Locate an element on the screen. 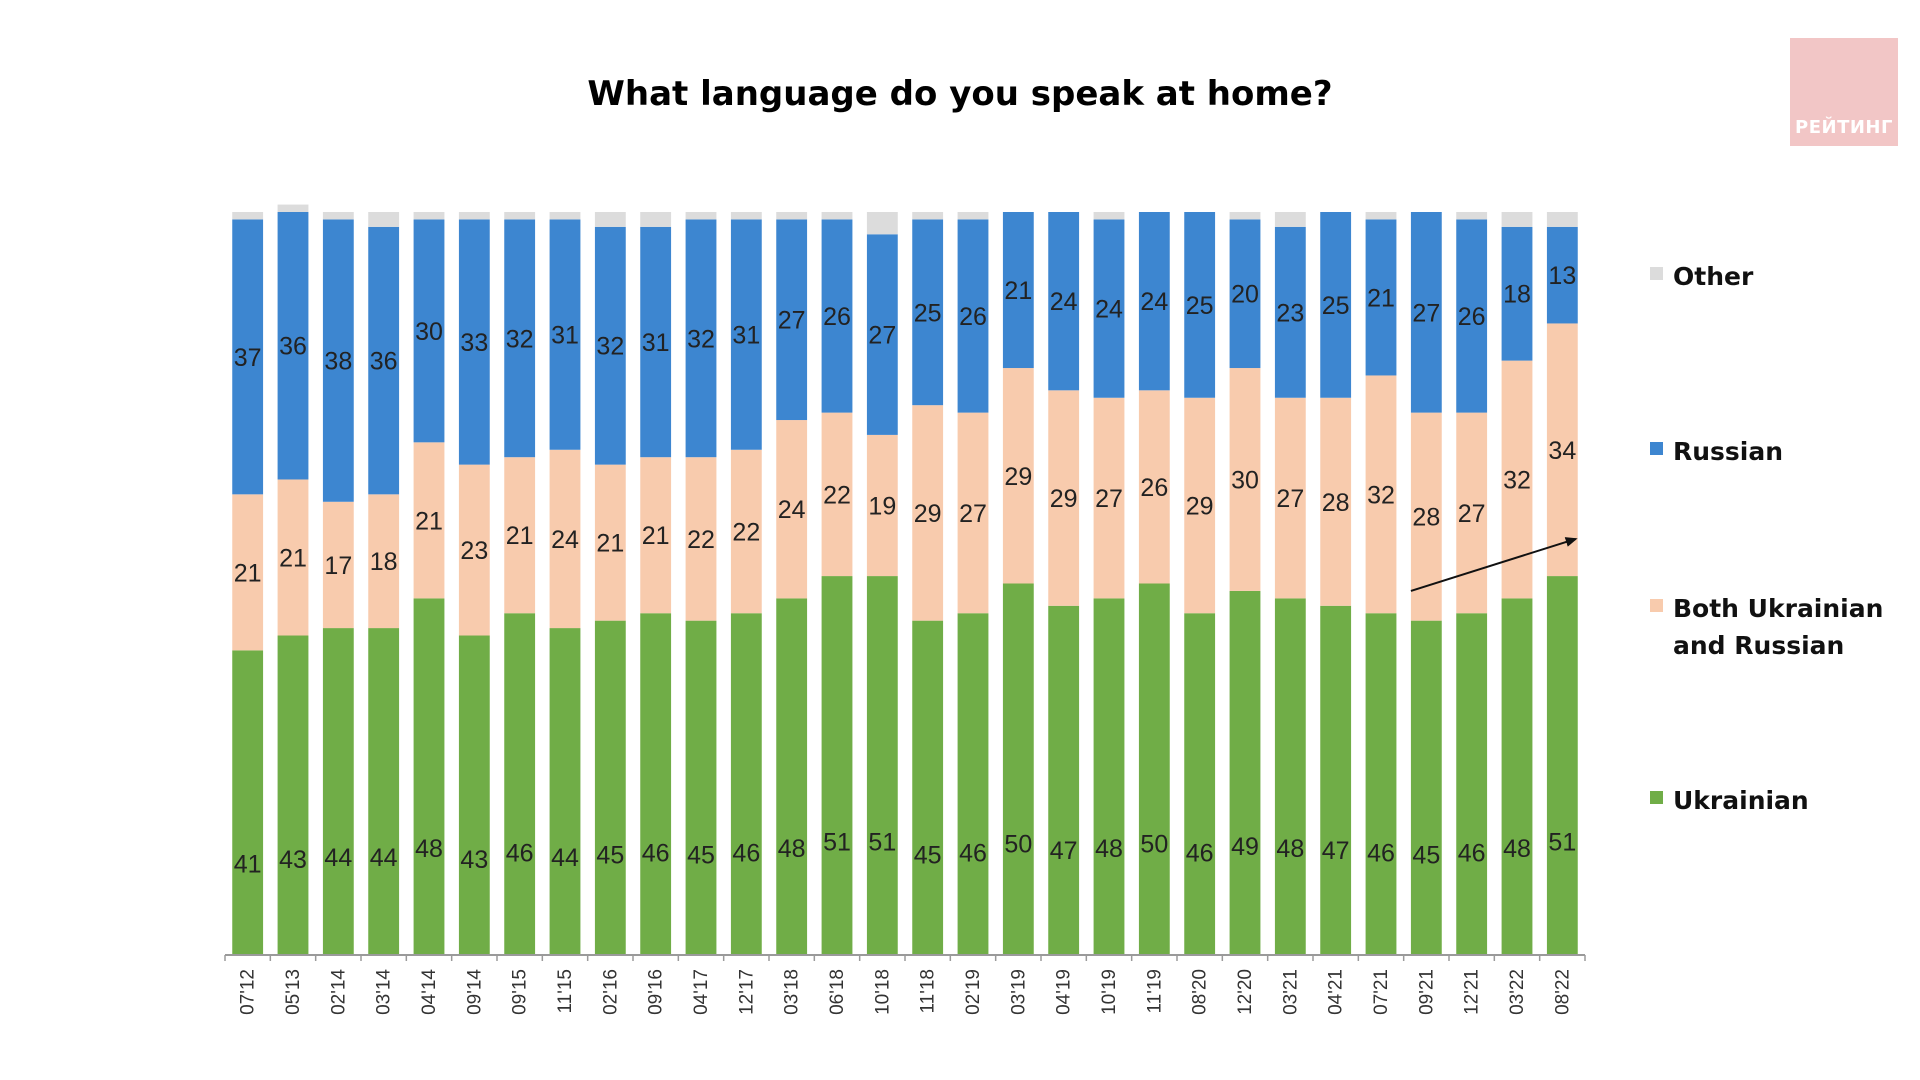 The width and height of the screenshot is (1920, 1080). legend-label-ukrainian: Ukrainian is located at coordinates (1741, 800).